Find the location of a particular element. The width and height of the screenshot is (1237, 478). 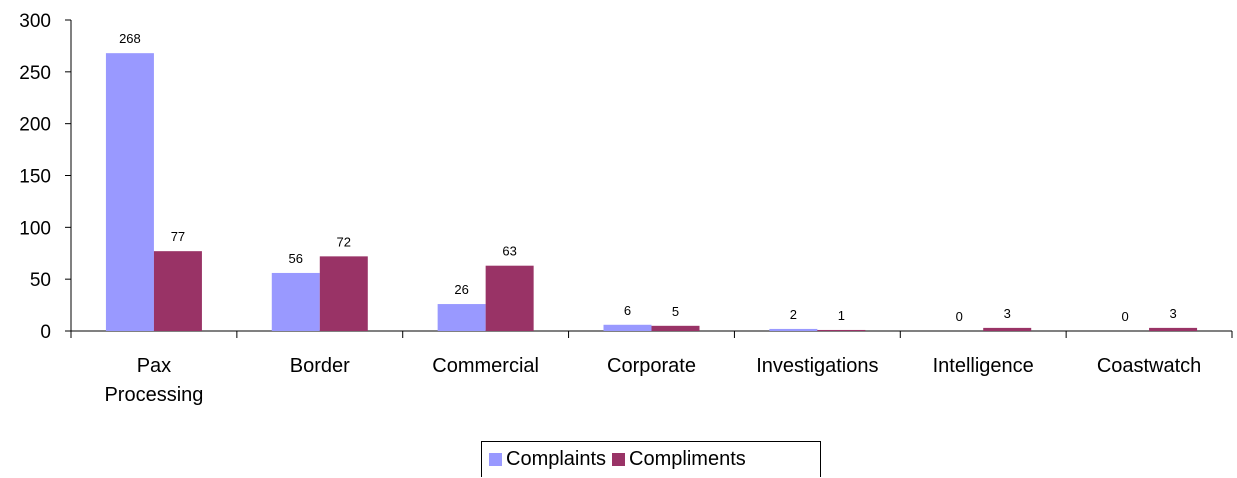

x-tick-label: Corporate is located at coordinates (651, 366).